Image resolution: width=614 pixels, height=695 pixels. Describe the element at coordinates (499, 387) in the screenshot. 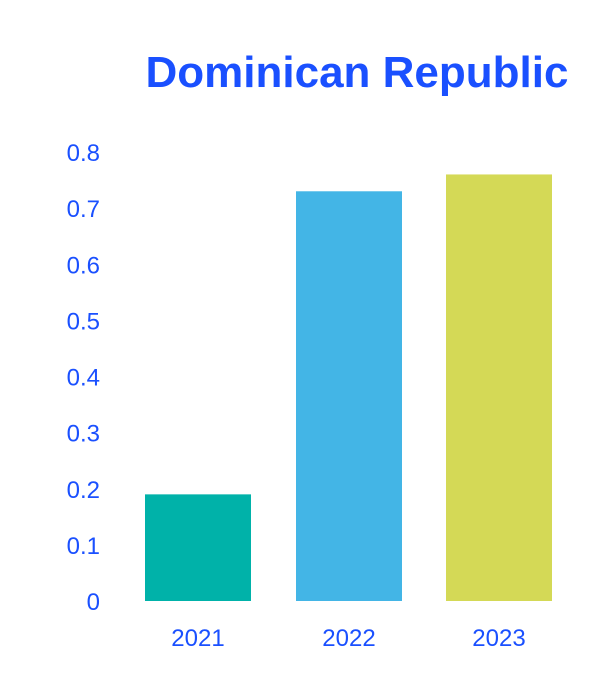

I see `bar-2023` at that location.